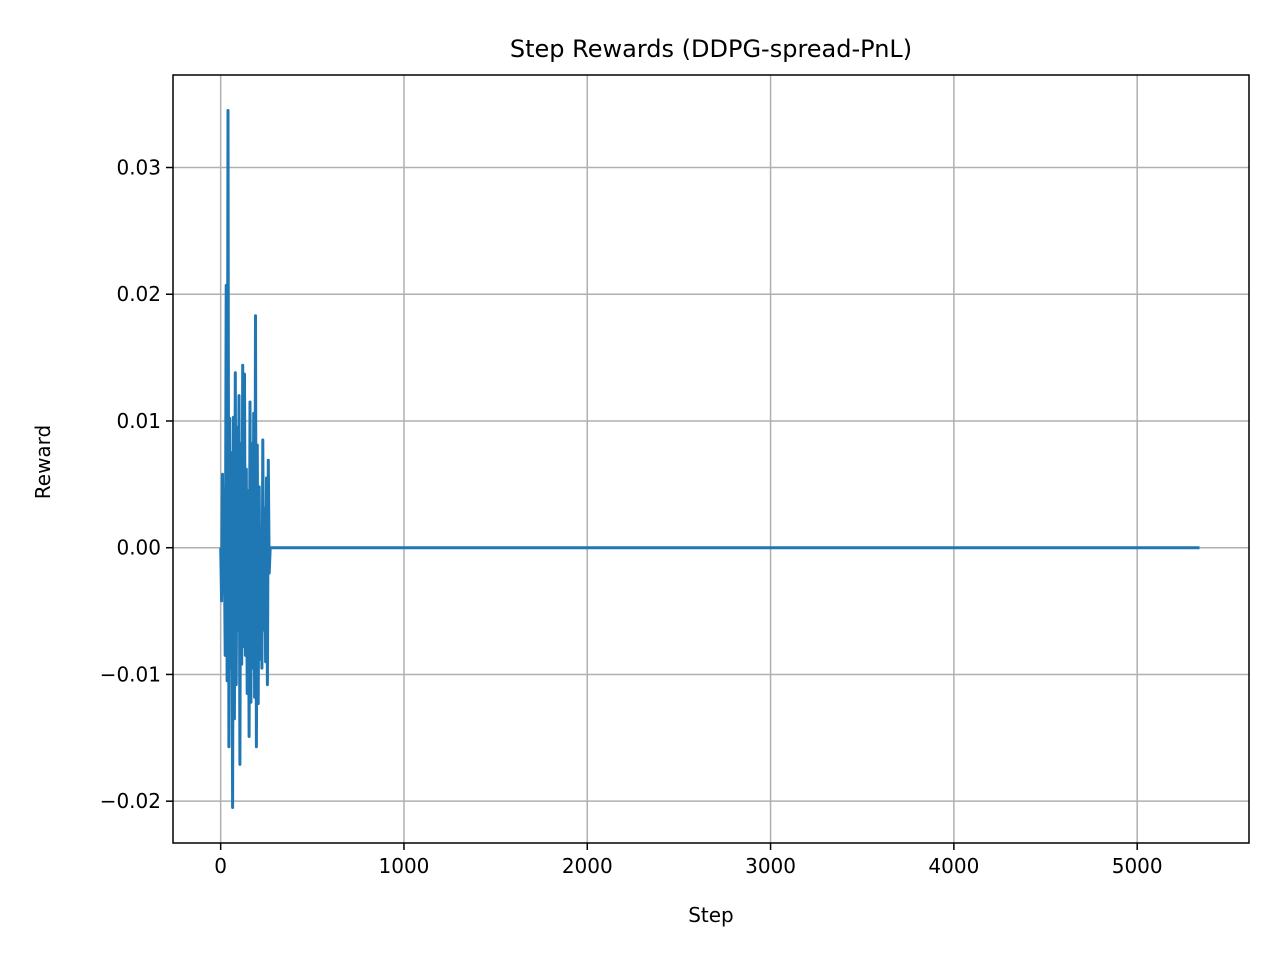 The image size is (1280, 960). I want to click on y-tick-label: 0.03, so click(138, 168).